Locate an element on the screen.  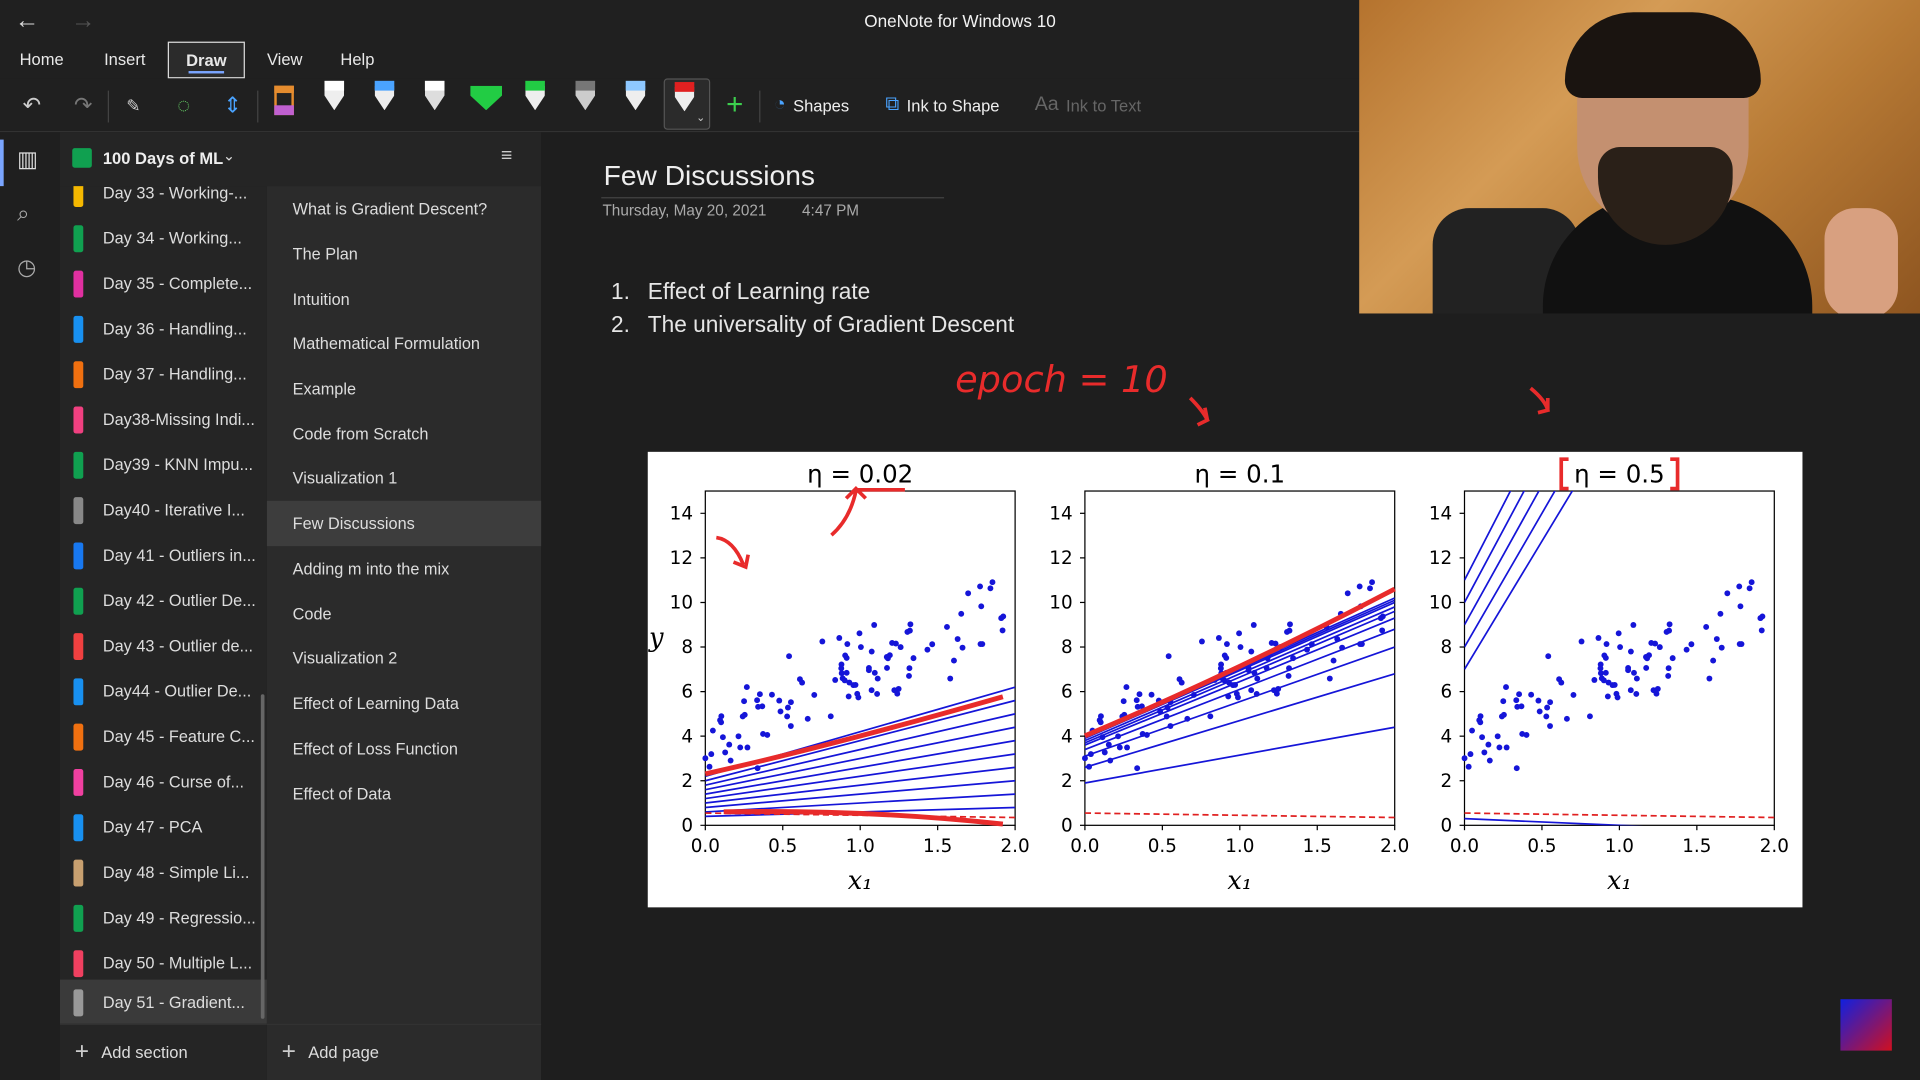
notebooks-icon: ▥ is located at coordinates (27, 159).